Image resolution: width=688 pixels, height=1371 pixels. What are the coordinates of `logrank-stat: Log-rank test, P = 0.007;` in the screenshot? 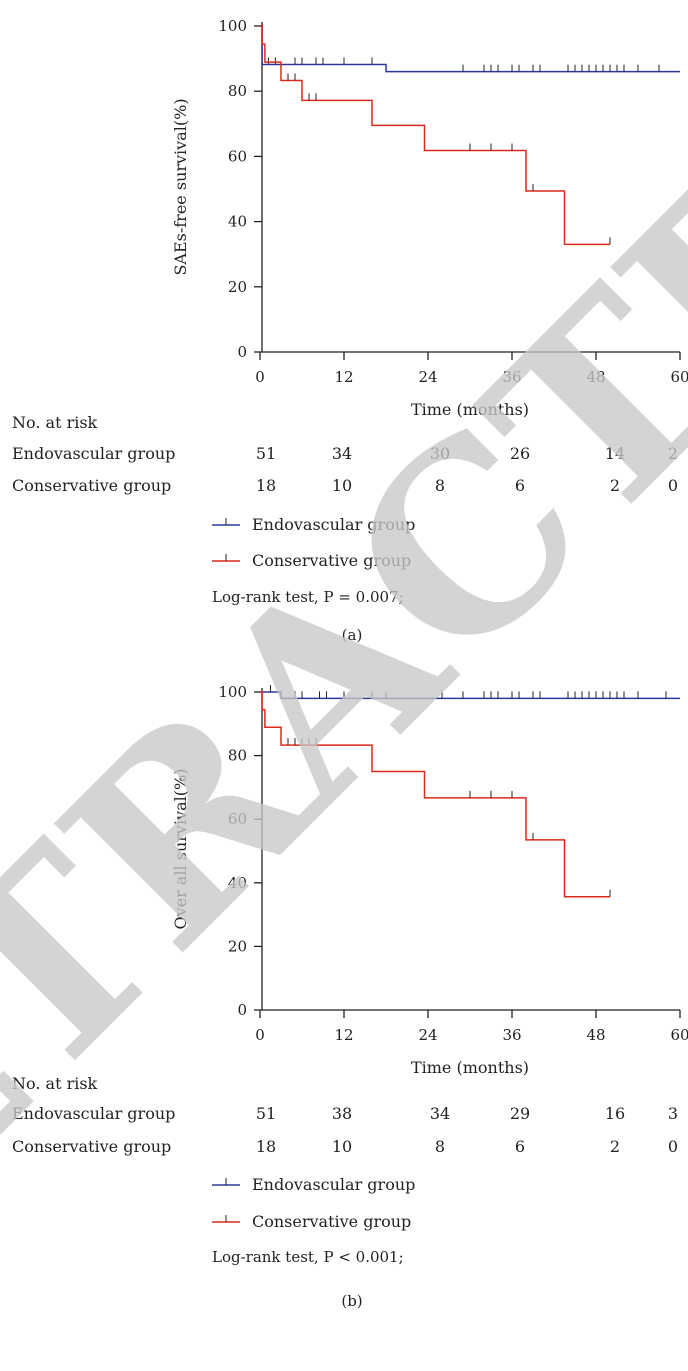 It's located at (308, 597).